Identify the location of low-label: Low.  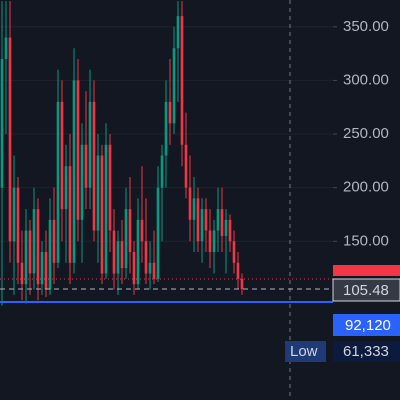
(304, 351).